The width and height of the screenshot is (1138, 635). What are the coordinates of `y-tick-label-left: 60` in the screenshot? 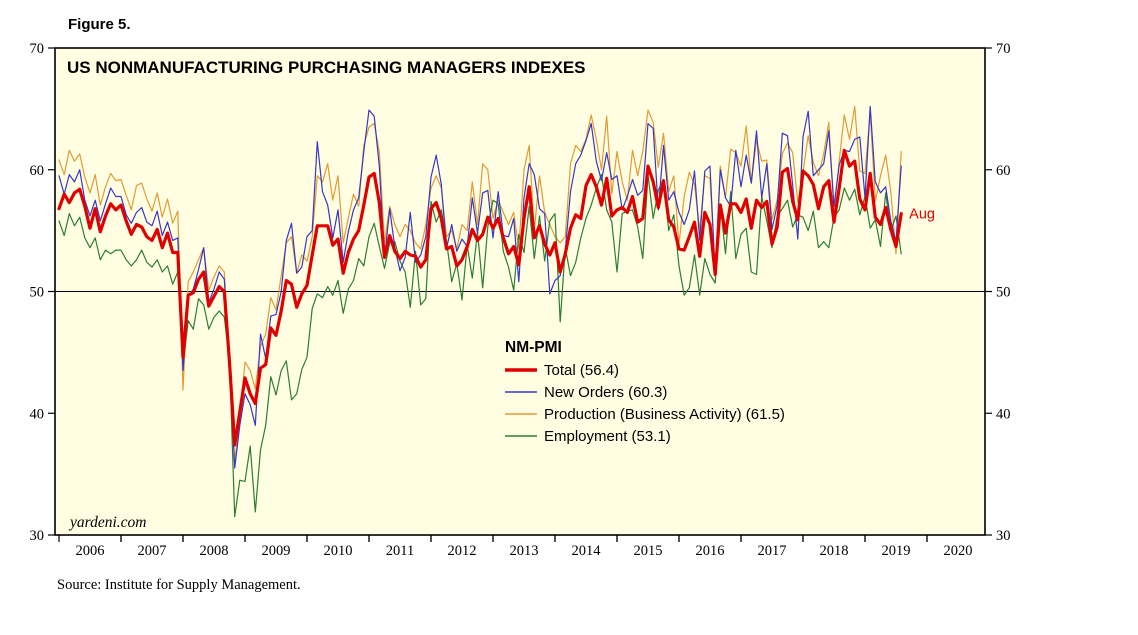 It's located at (37, 171).